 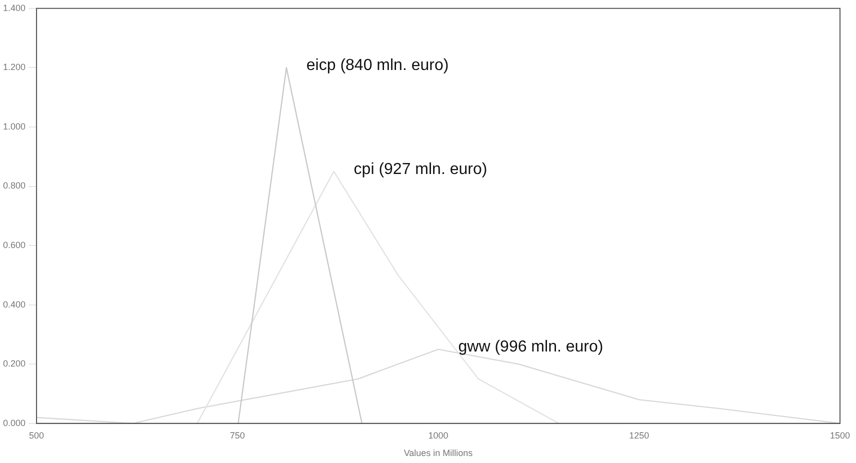 I want to click on x-tick-label: 1250, so click(x=639, y=435).